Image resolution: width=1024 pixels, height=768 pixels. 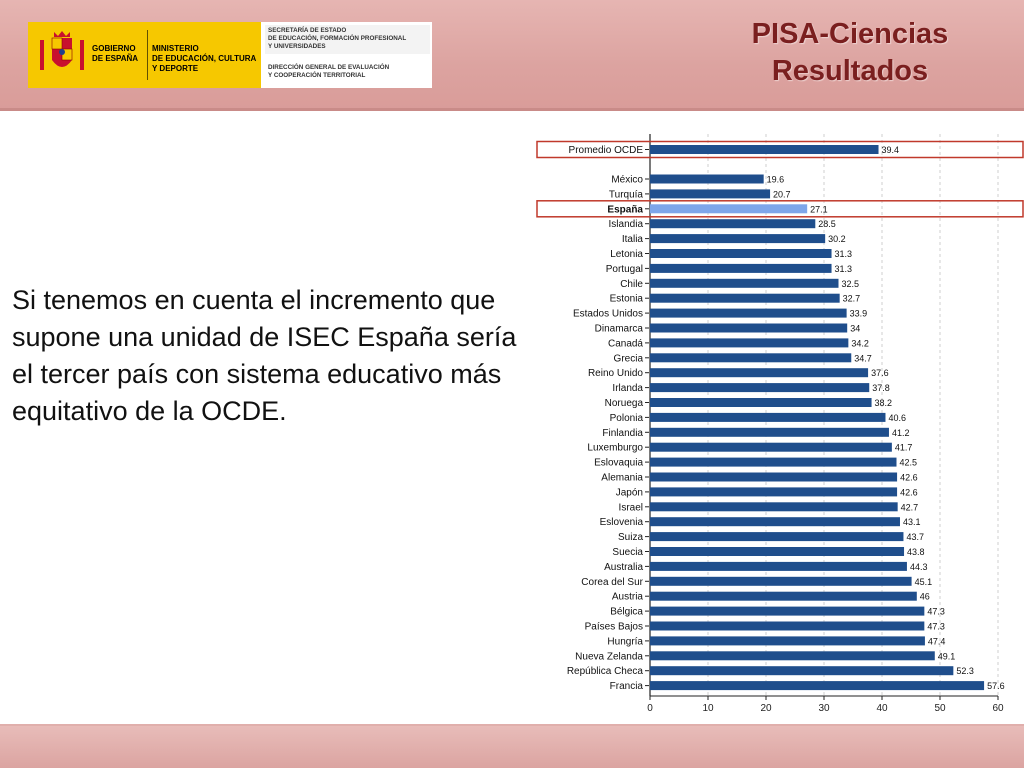 What do you see at coordinates (850, 53) in the screenshot?
I see `slide-title: PISA-Ciencias Resultados` at bounding box center [850, 53].